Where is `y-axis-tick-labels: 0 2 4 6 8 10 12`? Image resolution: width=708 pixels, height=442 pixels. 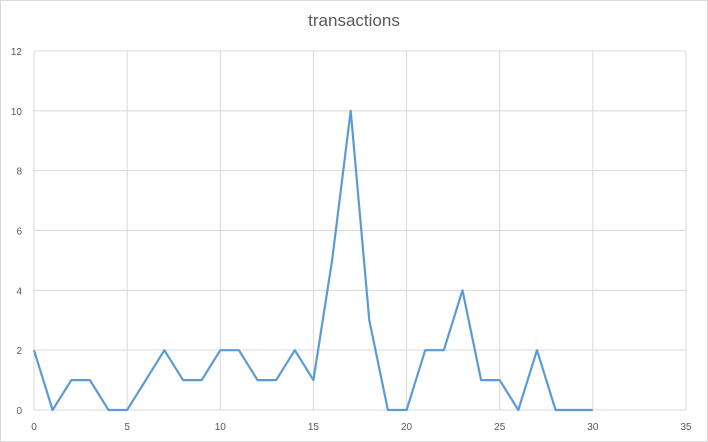 y-axis-tick-labels: 0 2 4 6 8 10 12 is located at coordinates (17, 232).